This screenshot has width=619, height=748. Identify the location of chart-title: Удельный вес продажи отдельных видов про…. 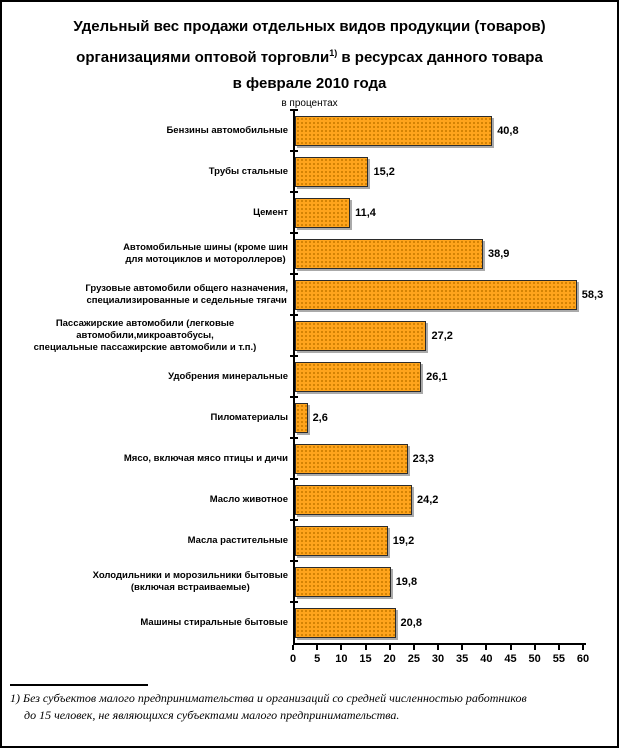
(309, 55).